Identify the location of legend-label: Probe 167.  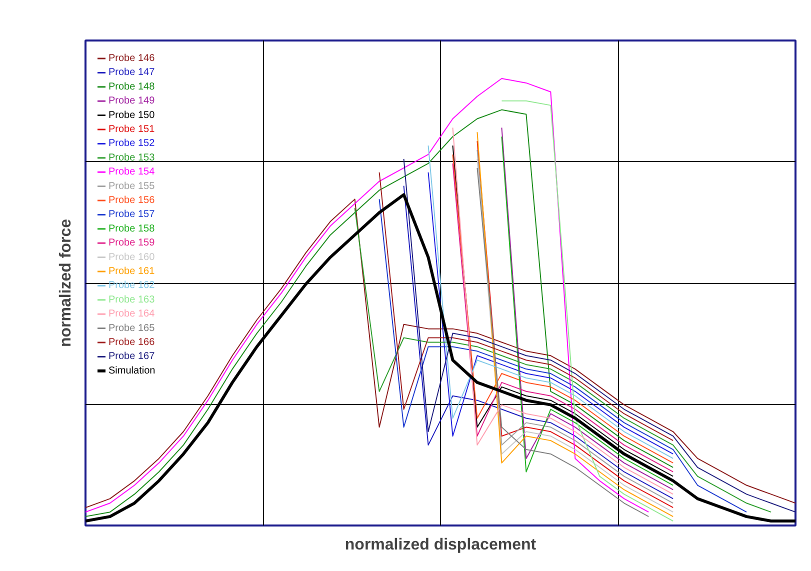
(132, 356).